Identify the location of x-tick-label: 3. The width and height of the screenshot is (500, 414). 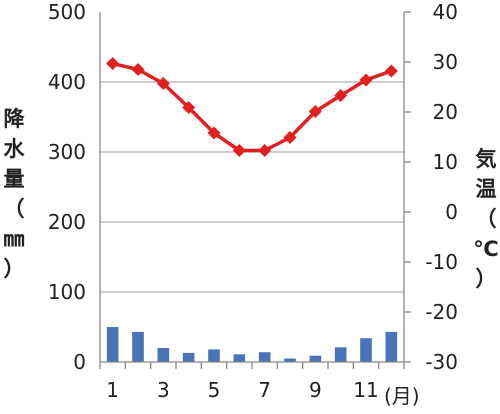
(163, 390).